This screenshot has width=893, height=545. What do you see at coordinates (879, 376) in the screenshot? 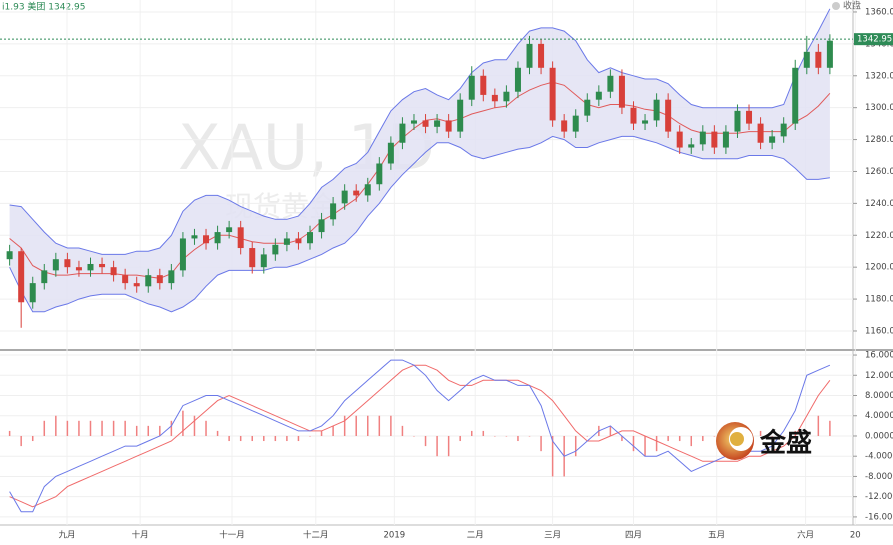
I see `y-tick-label: 12.0000` at bounding box center [879, 376].